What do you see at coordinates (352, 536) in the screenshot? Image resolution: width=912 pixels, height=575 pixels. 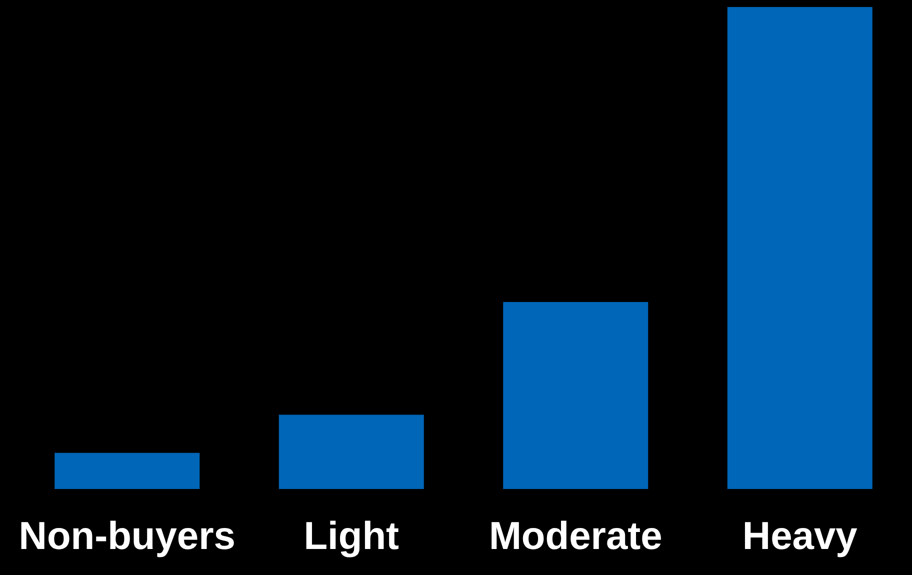 I see `x-tick-label: Light` at bounding box center [352, 536].